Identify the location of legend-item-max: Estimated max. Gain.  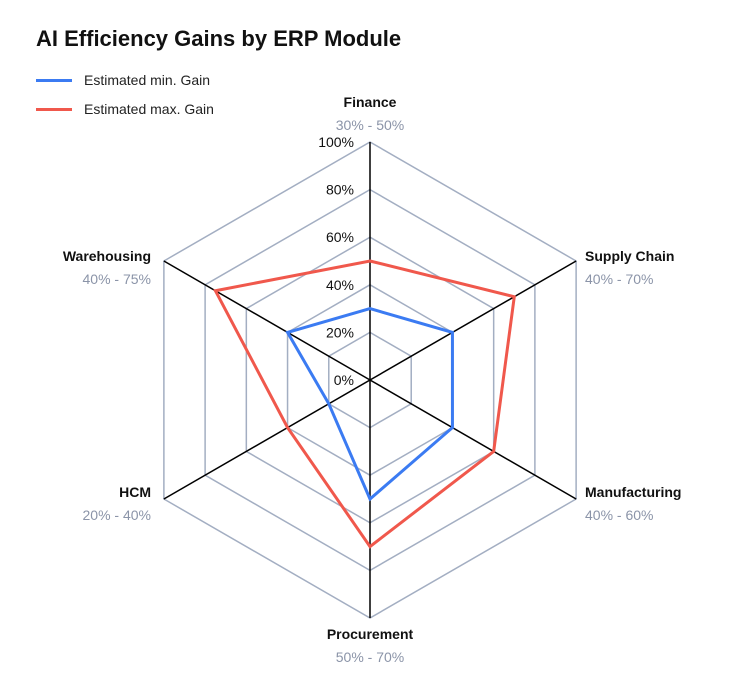
(125, 109).